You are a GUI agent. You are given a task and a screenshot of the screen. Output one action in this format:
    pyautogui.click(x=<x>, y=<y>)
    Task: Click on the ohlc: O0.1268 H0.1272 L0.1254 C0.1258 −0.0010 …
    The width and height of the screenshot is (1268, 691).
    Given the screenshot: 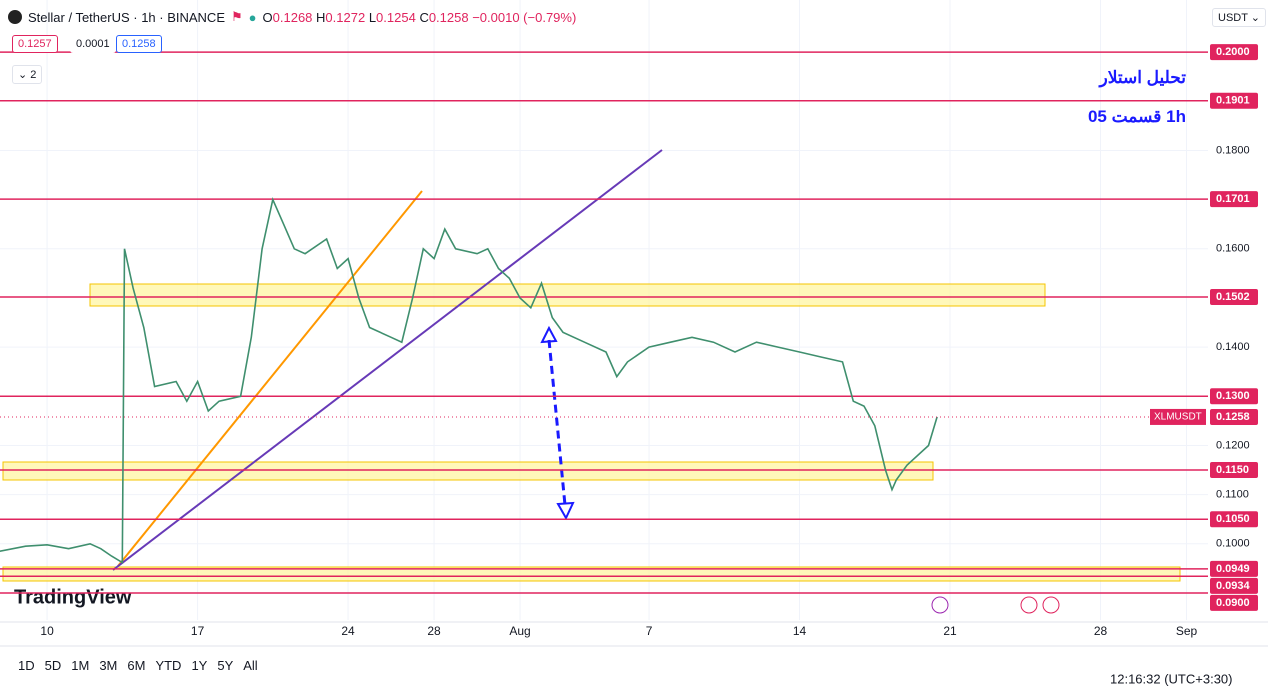 What is the action you would take?
    pyautogui.click(x=420, y=17)
    